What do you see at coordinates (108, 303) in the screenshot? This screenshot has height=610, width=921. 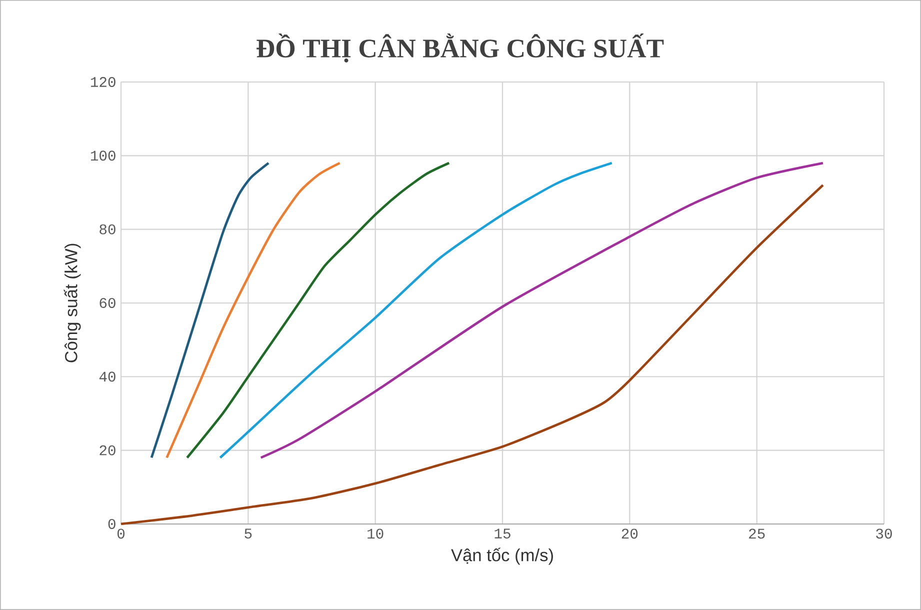 I see `y-tick-label: 60` at bounding box center [108, 303].